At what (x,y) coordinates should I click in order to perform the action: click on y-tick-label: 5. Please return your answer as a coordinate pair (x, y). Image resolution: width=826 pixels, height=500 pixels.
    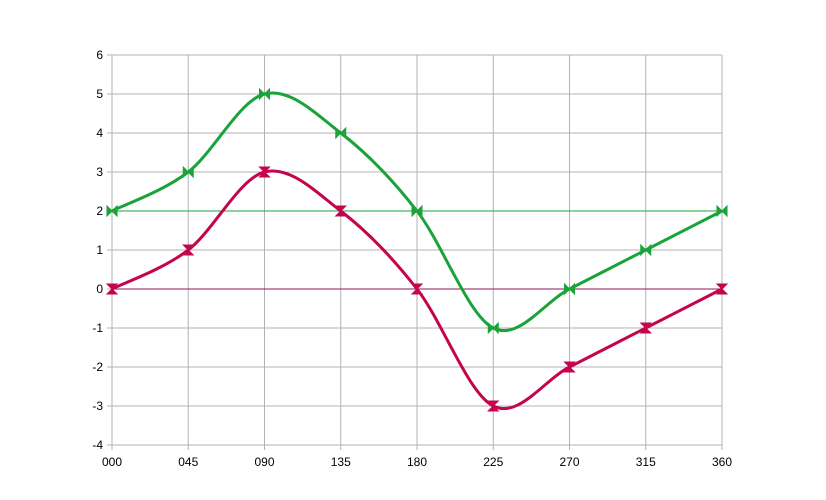
    Looking at the image, I should click on (99, 94).